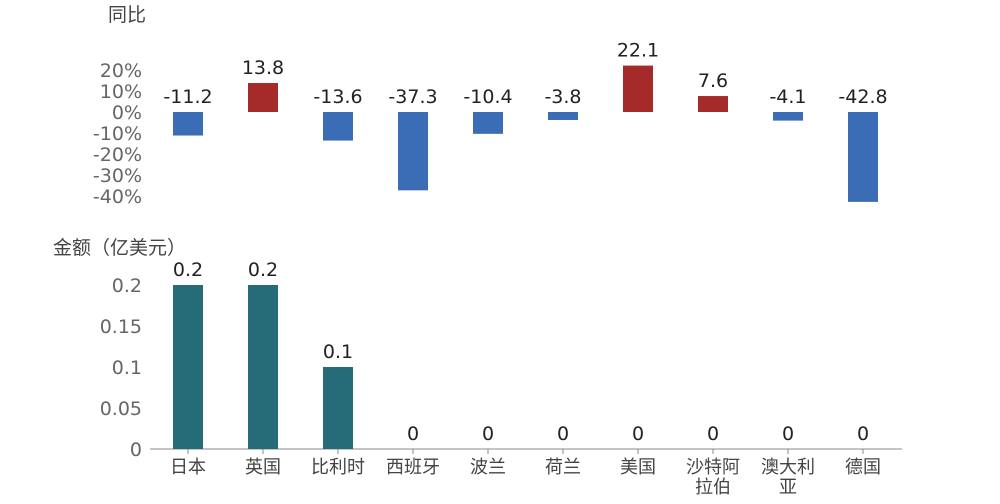 The image size is (1000, 504). What do you see at coordinates (787, 97) in the screenshot?
I see `yoy-data-label: -4.1` at bounding box center [787, 97].